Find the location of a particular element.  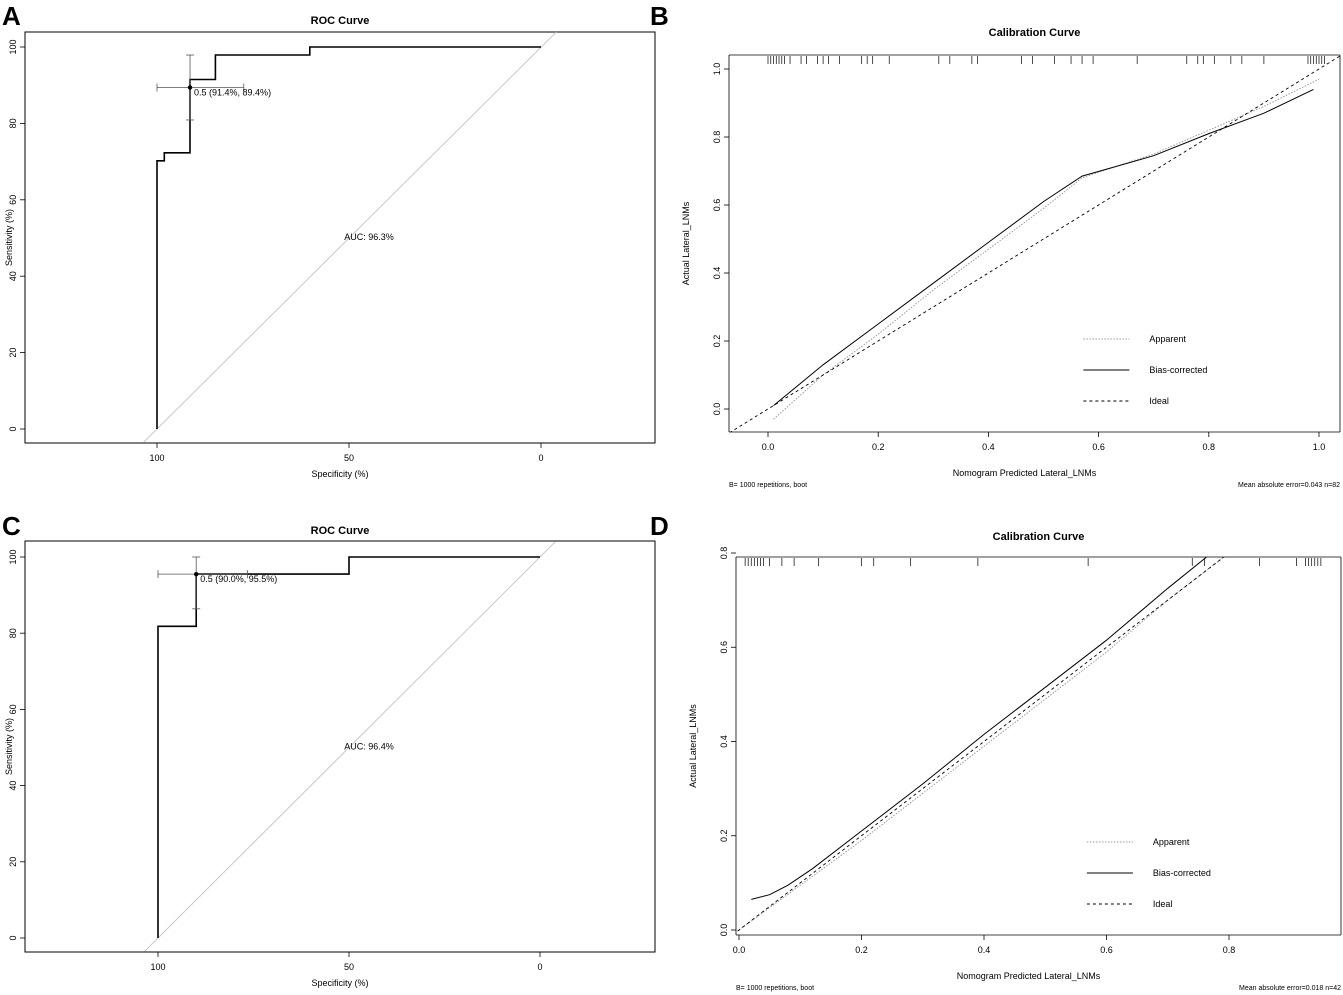

panel-label-b: B is located at coordinates (659, 16).